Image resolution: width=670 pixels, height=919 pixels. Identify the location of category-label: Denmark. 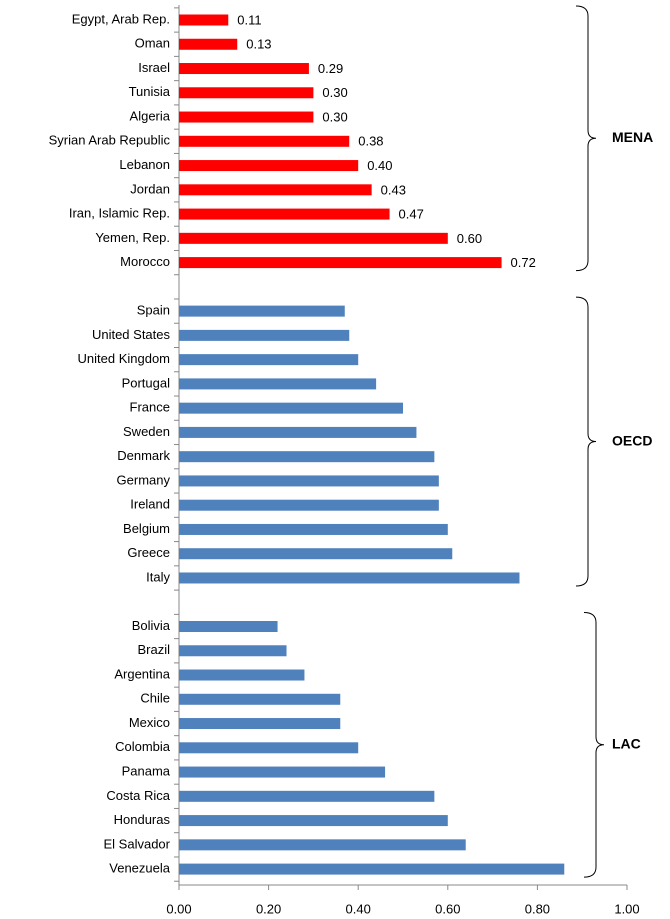
(143, 455).